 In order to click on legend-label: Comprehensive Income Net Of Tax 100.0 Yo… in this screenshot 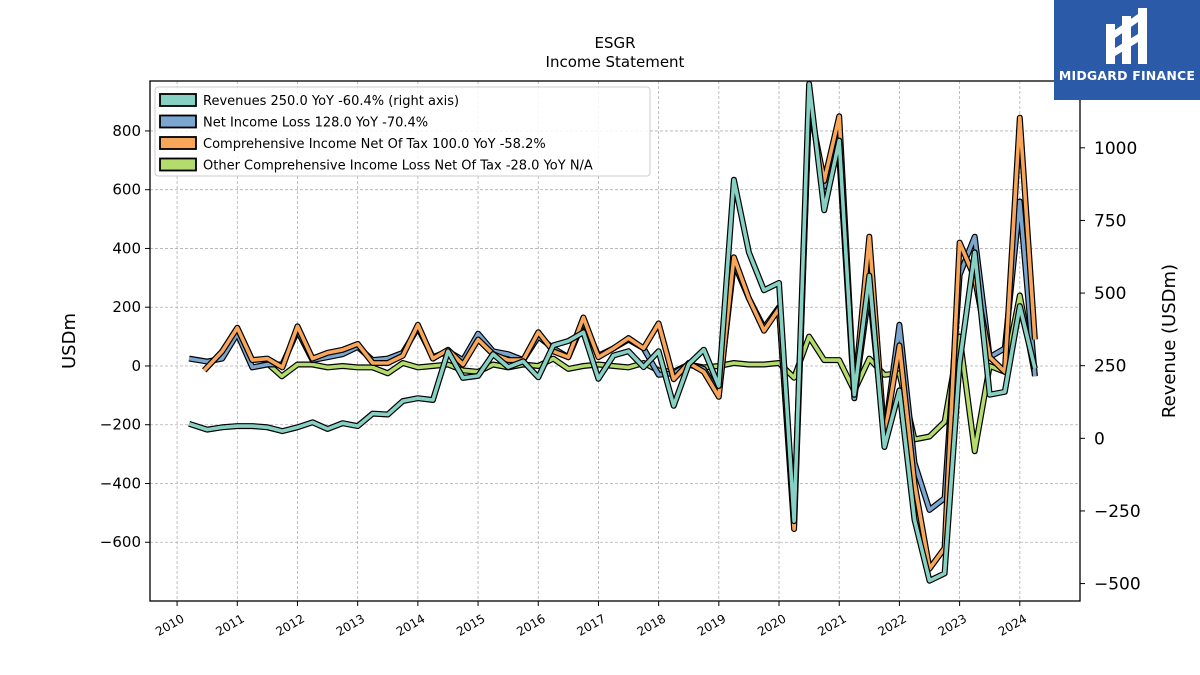, I will do `click(374, 144)`.